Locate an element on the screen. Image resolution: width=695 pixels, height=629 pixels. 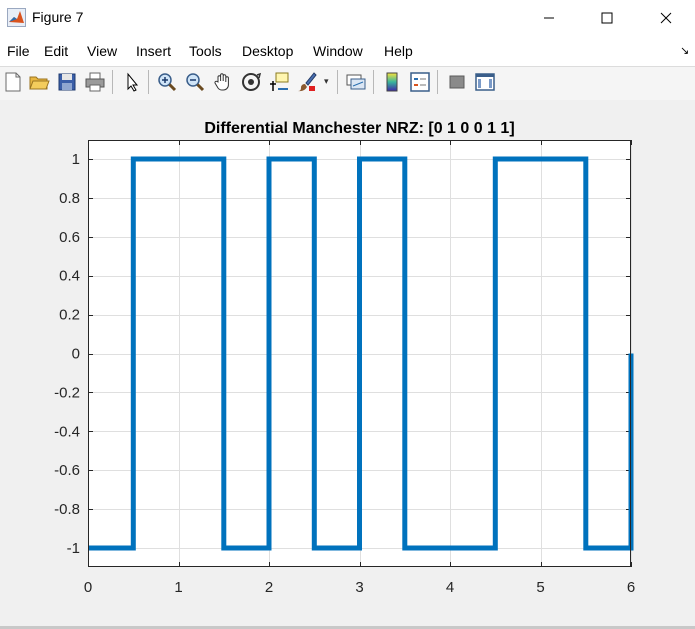
brush-button is located at coordinates (307, 82).